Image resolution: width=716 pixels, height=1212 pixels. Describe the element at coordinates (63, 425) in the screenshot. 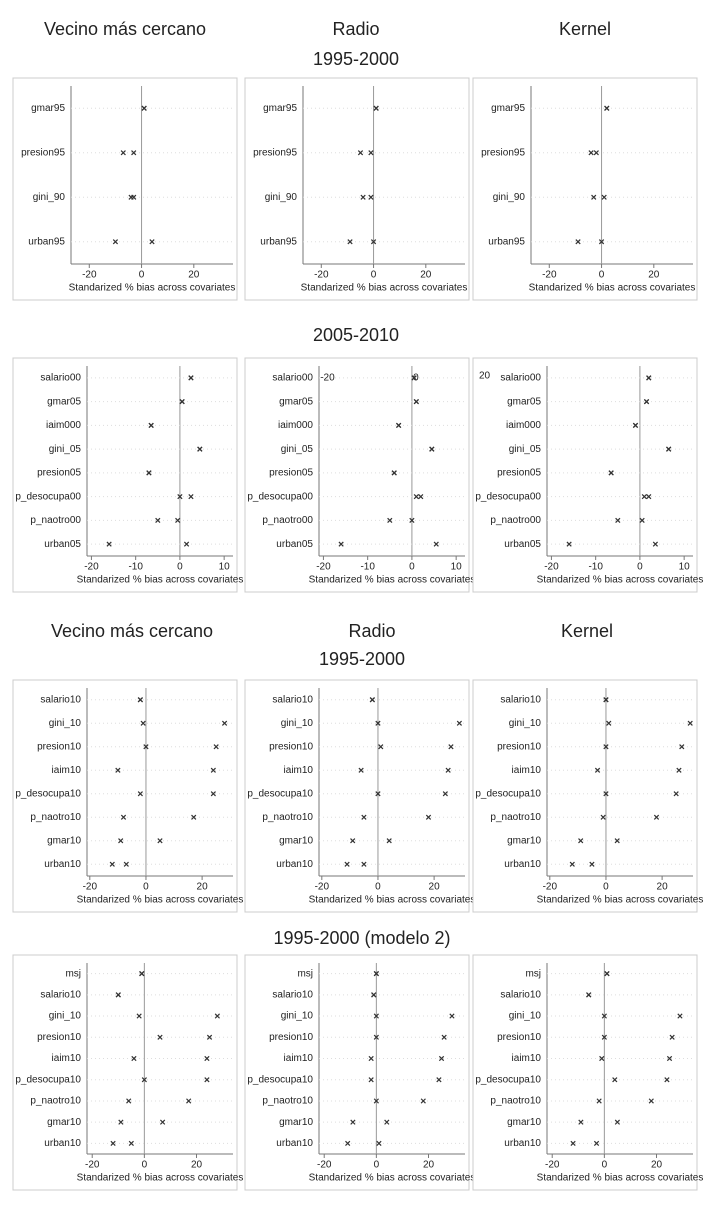

I see `y-tick-label: iaim000` at that location.